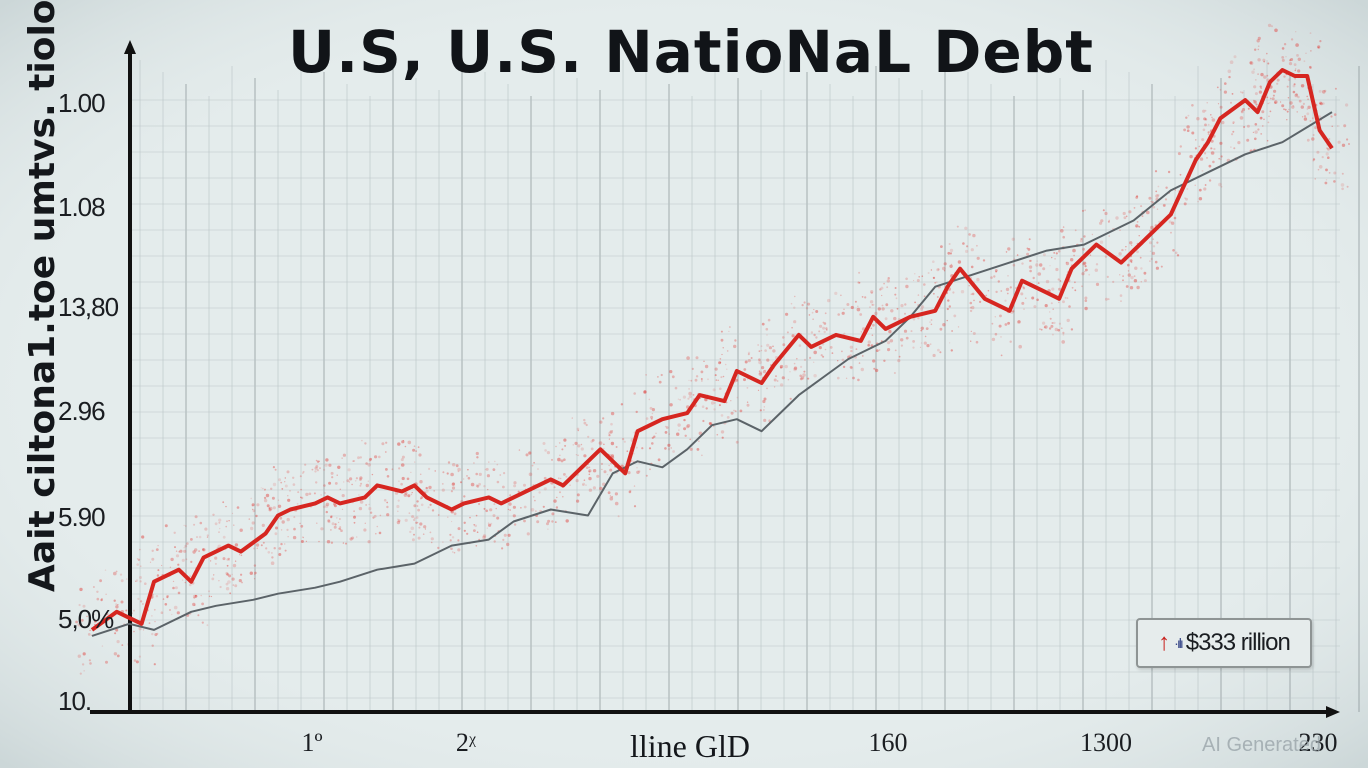  Describe the element at coordinates (1224, 643) in the screenshot. I see `value-callout: ↑ ·ılı $333 rillion` at that location.